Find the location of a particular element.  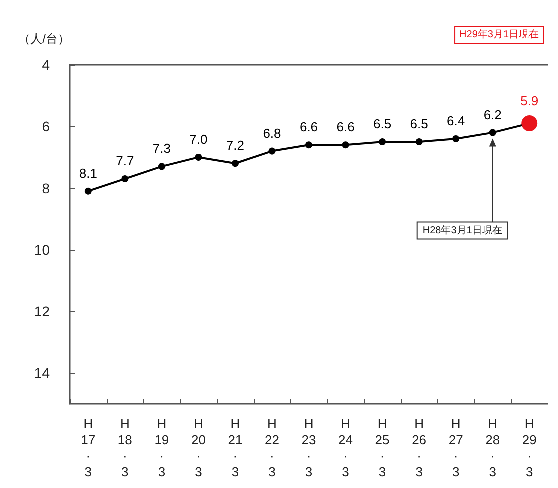

x-tick-label: H 24 · 3 is located at coordinates (346, 448).